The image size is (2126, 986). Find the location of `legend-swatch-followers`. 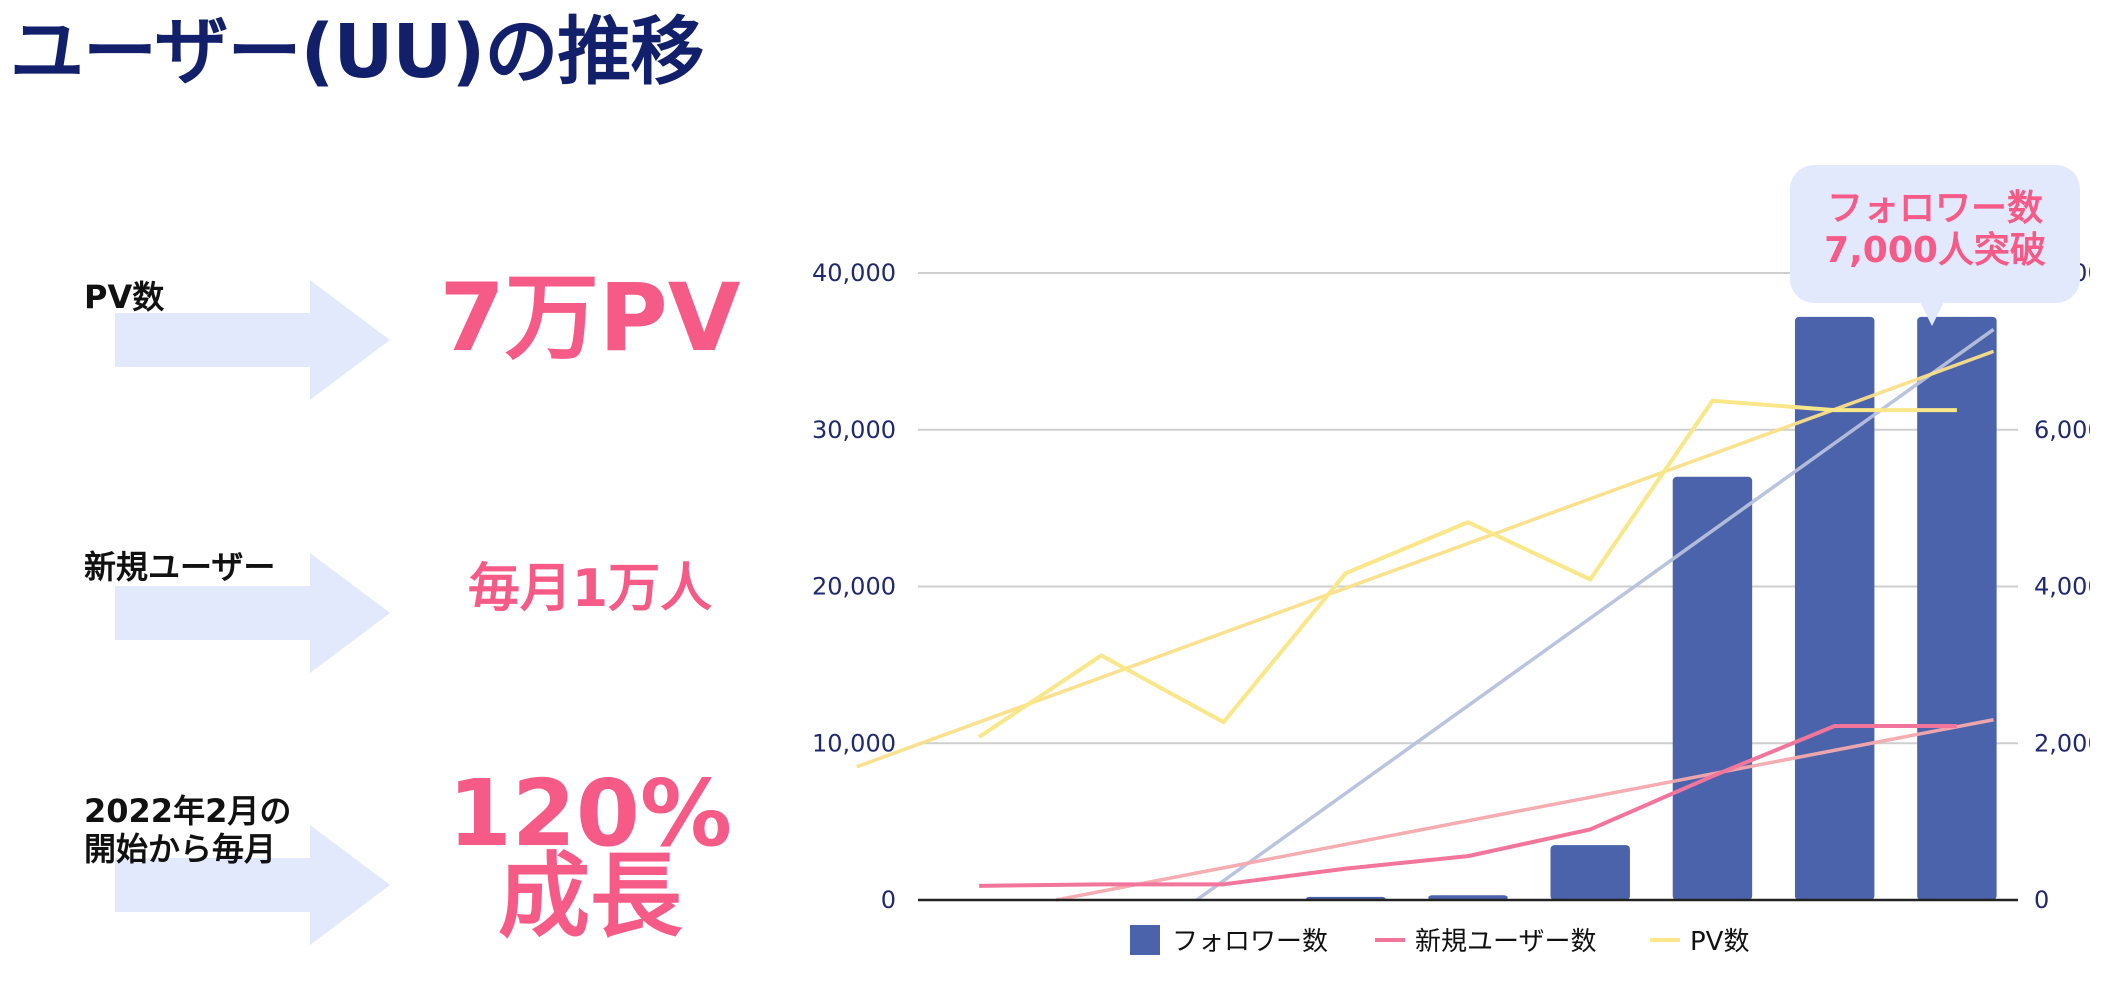

legend-swatch-followers is located at coordinates (1145, 940).